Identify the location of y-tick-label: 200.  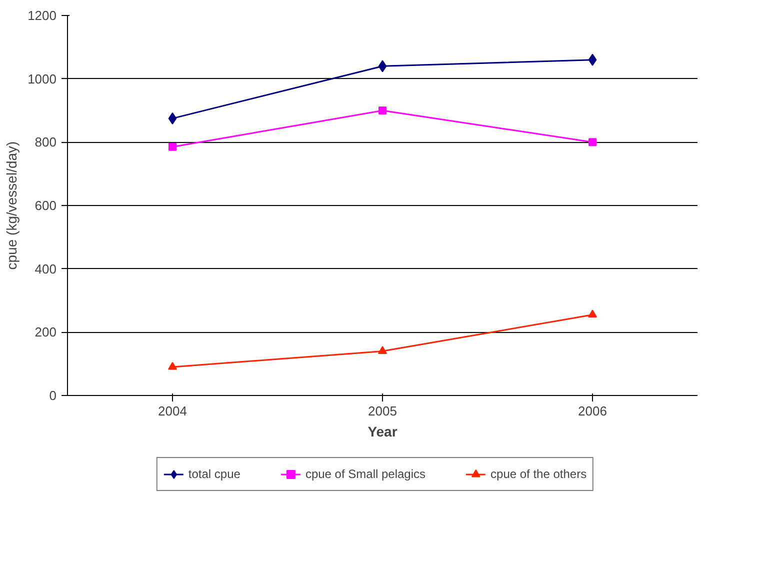
(45, 332).